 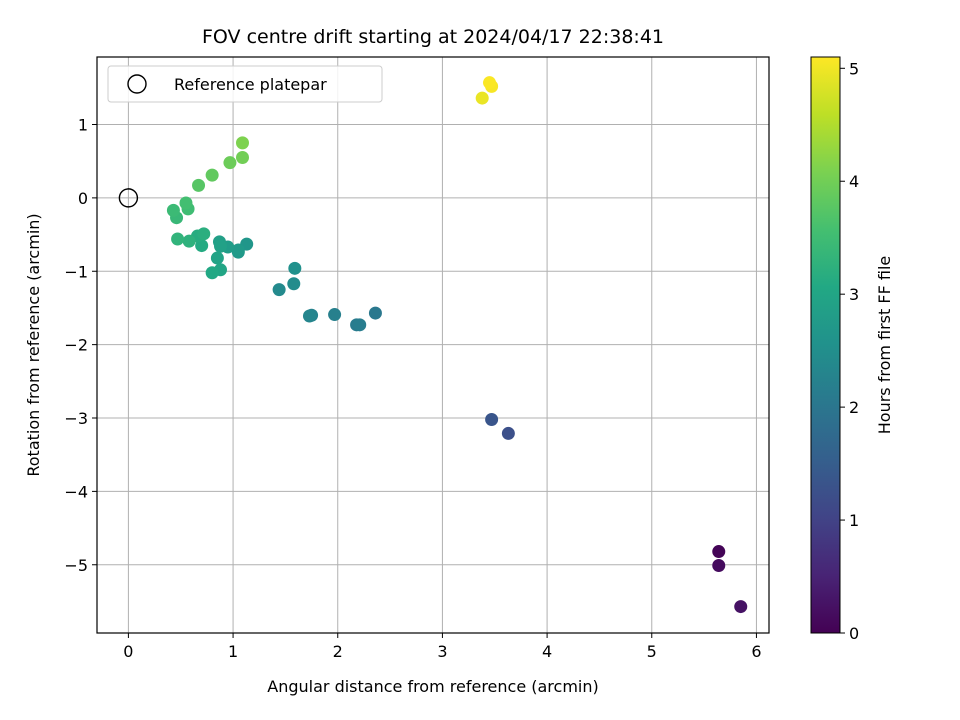 I want to click on x-axis: 0 1 2 3 4 5 6, so click(x=442, y=647).